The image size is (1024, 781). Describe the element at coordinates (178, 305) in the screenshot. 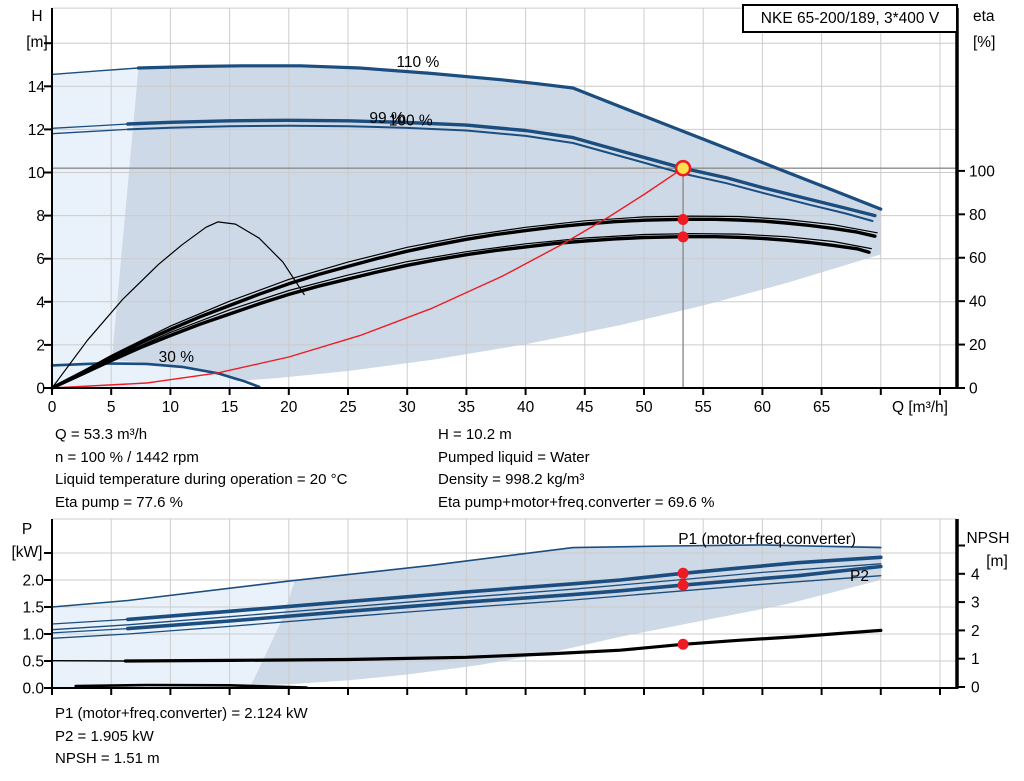

I see `eta-lowspeed-arc` at that location.